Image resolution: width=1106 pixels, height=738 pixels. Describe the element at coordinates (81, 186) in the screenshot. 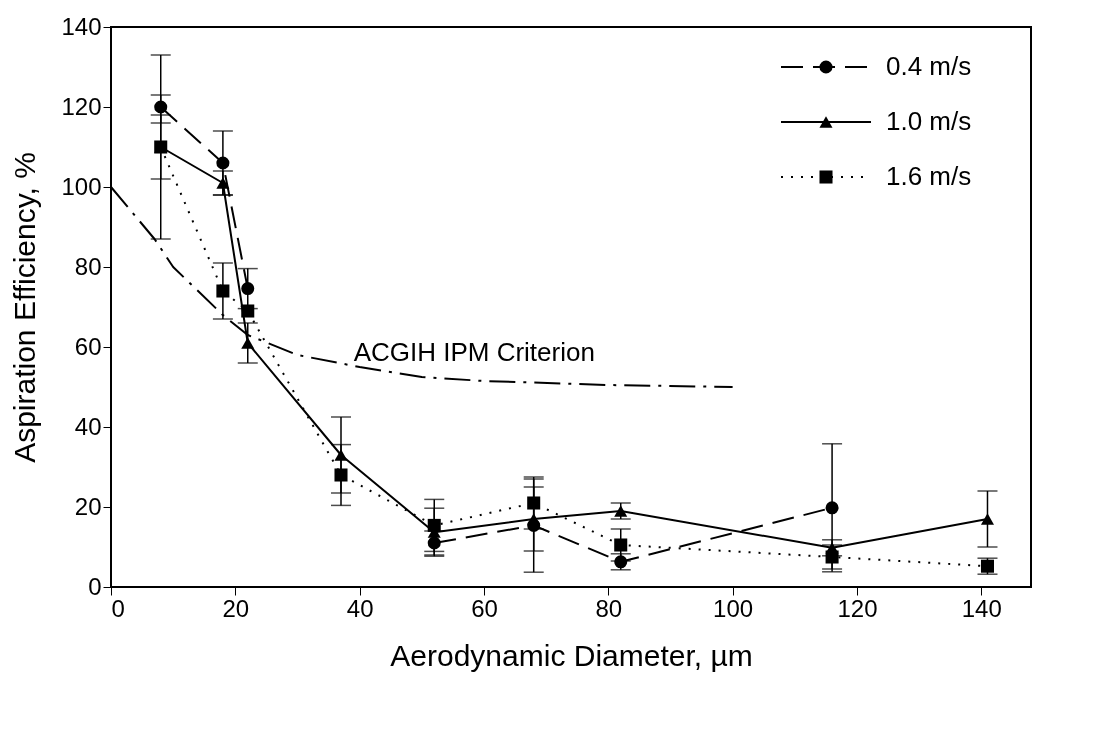

I see `y-tick-label: 100` at that location.